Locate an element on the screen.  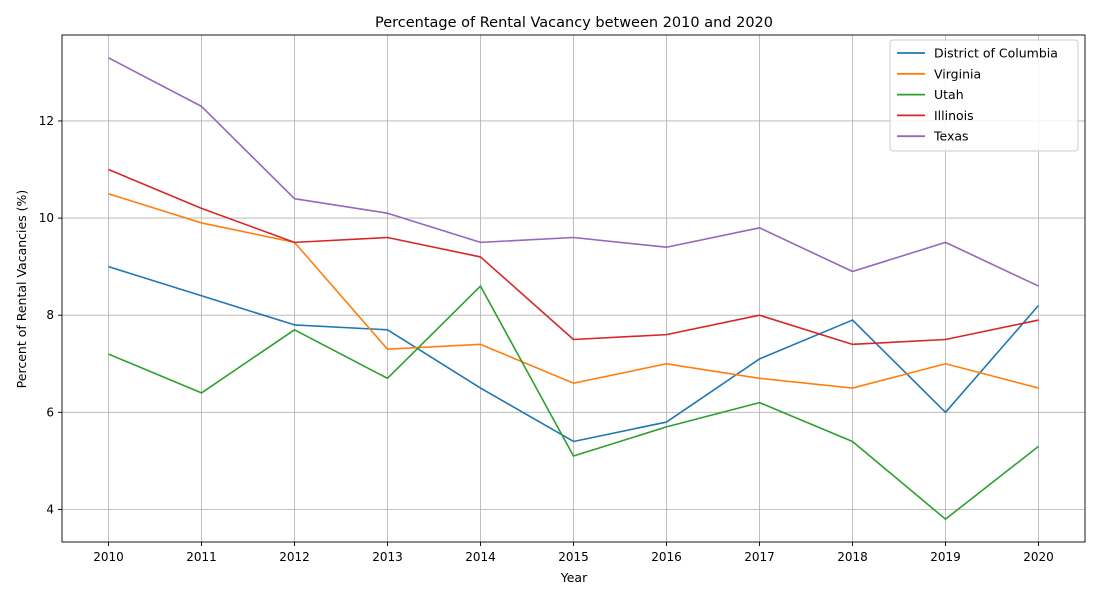
y-tick-label: 6 is located at coordinates (50, 412).